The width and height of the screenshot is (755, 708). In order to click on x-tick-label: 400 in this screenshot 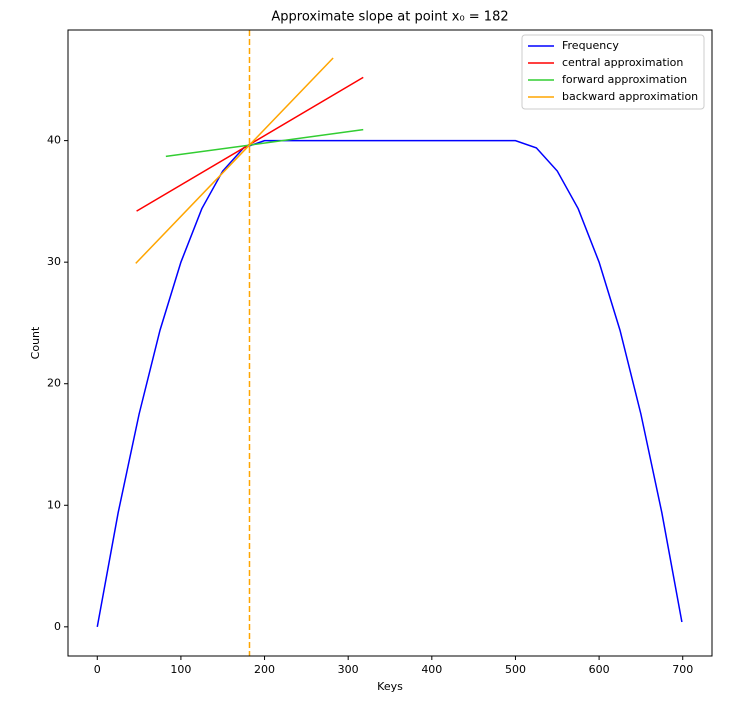, I will do `click(431, 669)`.